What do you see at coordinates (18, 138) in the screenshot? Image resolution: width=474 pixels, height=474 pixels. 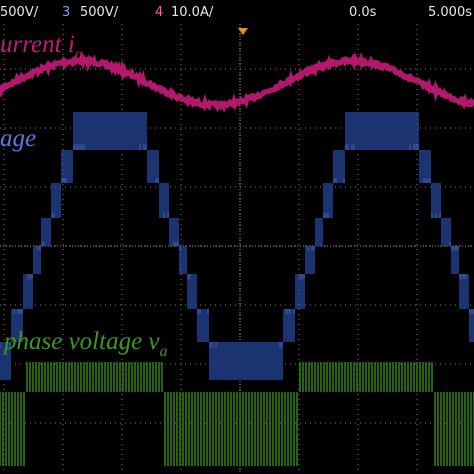 I see `voltage-label: age` at bounding box center [18, 138].